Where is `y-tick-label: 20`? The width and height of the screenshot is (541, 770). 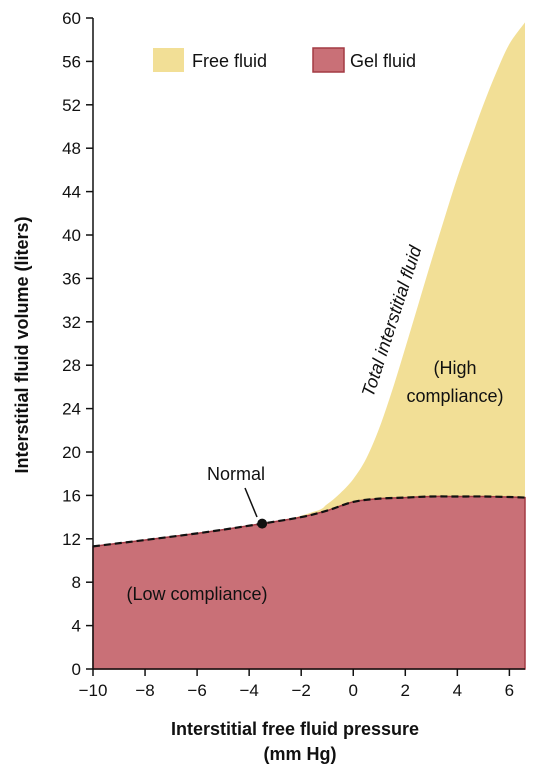 y-tick-label: 20 is located at coordinates (71, 452).